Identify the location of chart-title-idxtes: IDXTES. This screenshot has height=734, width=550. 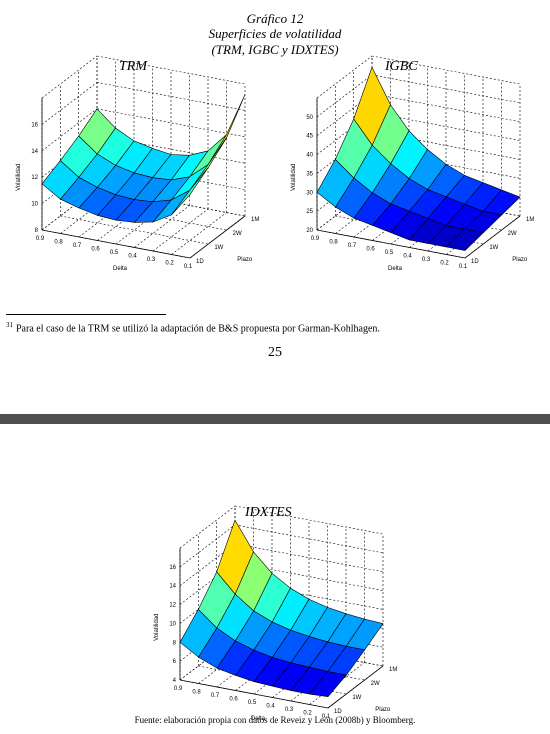
(268, 512).